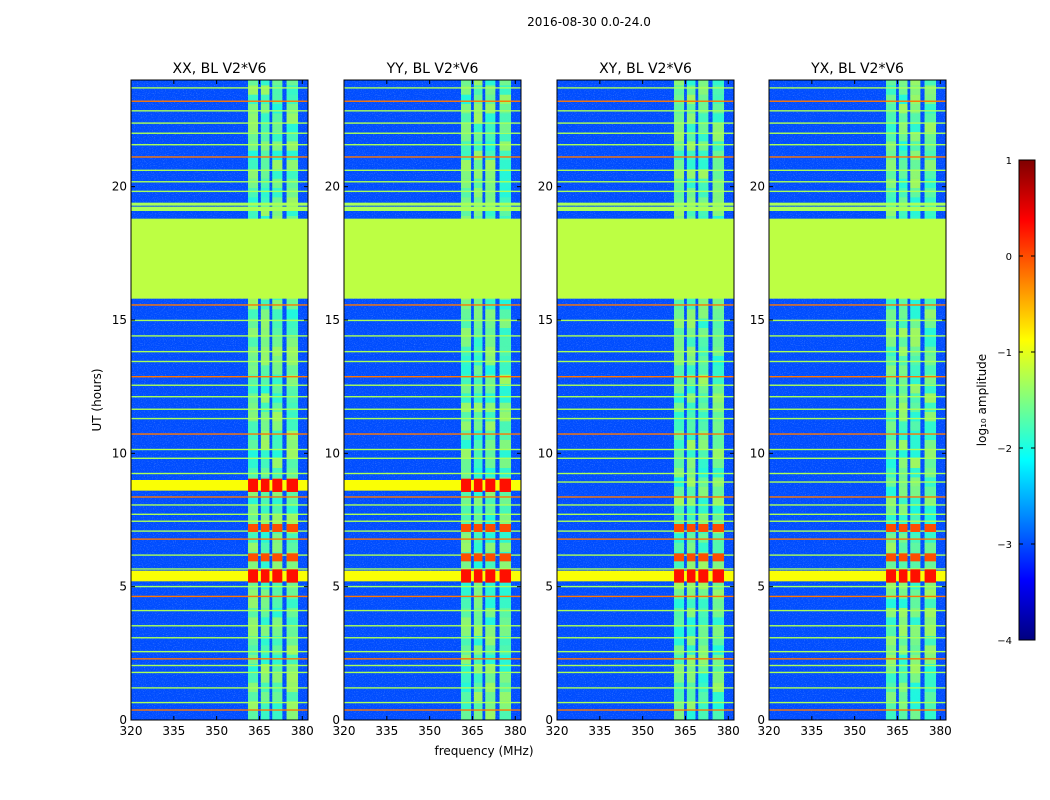  I want to click on flagged-block, so click(645, 258).